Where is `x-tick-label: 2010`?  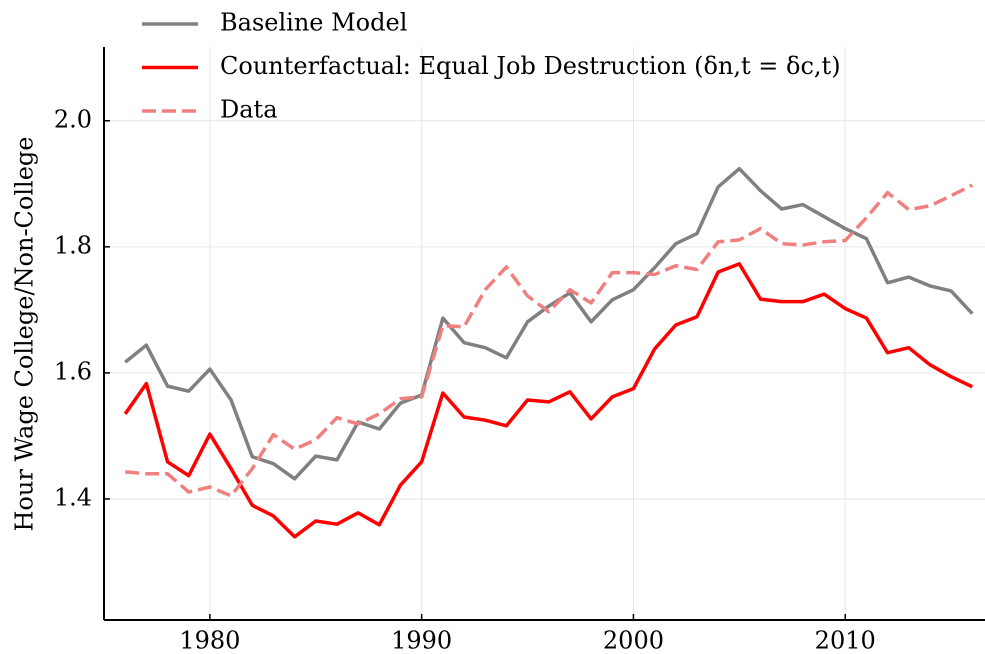
x-tick-label: 2010 is located at coordinates (845, 640).